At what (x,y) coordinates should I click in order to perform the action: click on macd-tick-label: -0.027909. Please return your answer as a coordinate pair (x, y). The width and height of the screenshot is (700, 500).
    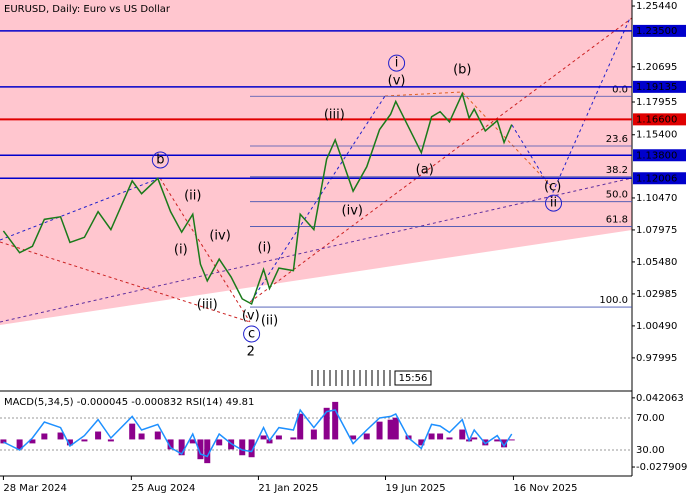
    Looking at the image, I should click on (661, 467).